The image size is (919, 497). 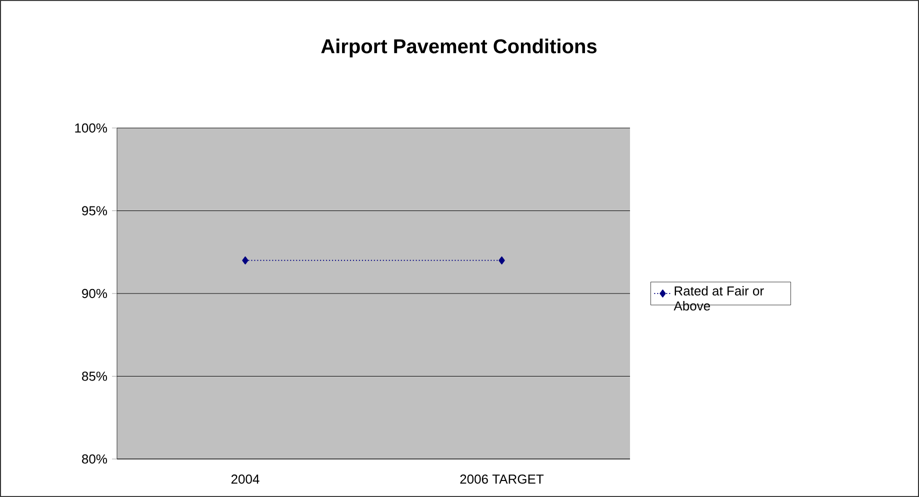 I want to click on chart-title: Airport Pavement Conditions, so click(x=459, y=48).